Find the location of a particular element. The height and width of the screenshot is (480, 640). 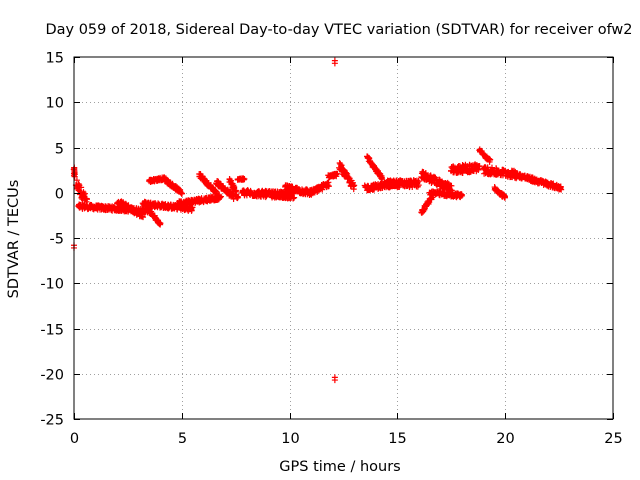

x-tick-label: 5 is located at coordinates (182, 439).